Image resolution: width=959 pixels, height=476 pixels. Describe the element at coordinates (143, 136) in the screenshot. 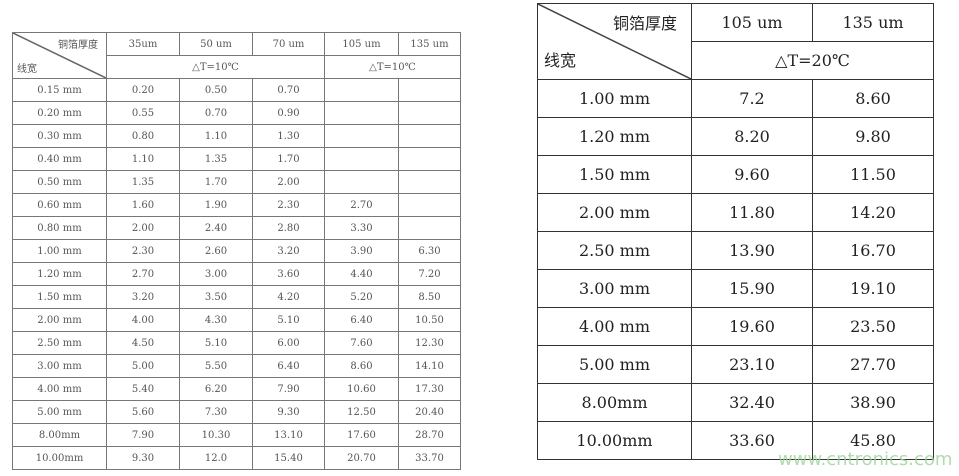

I see `current-cell: 0.80` at that location.